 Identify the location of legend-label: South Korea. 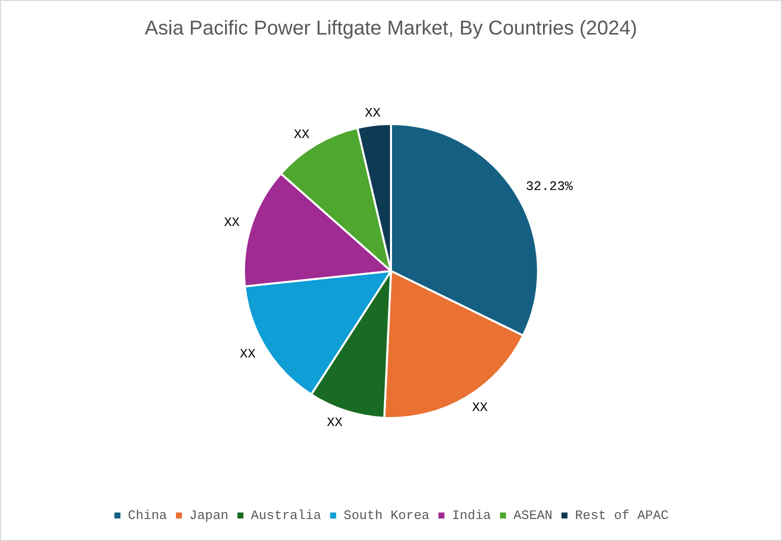
(387, 515).